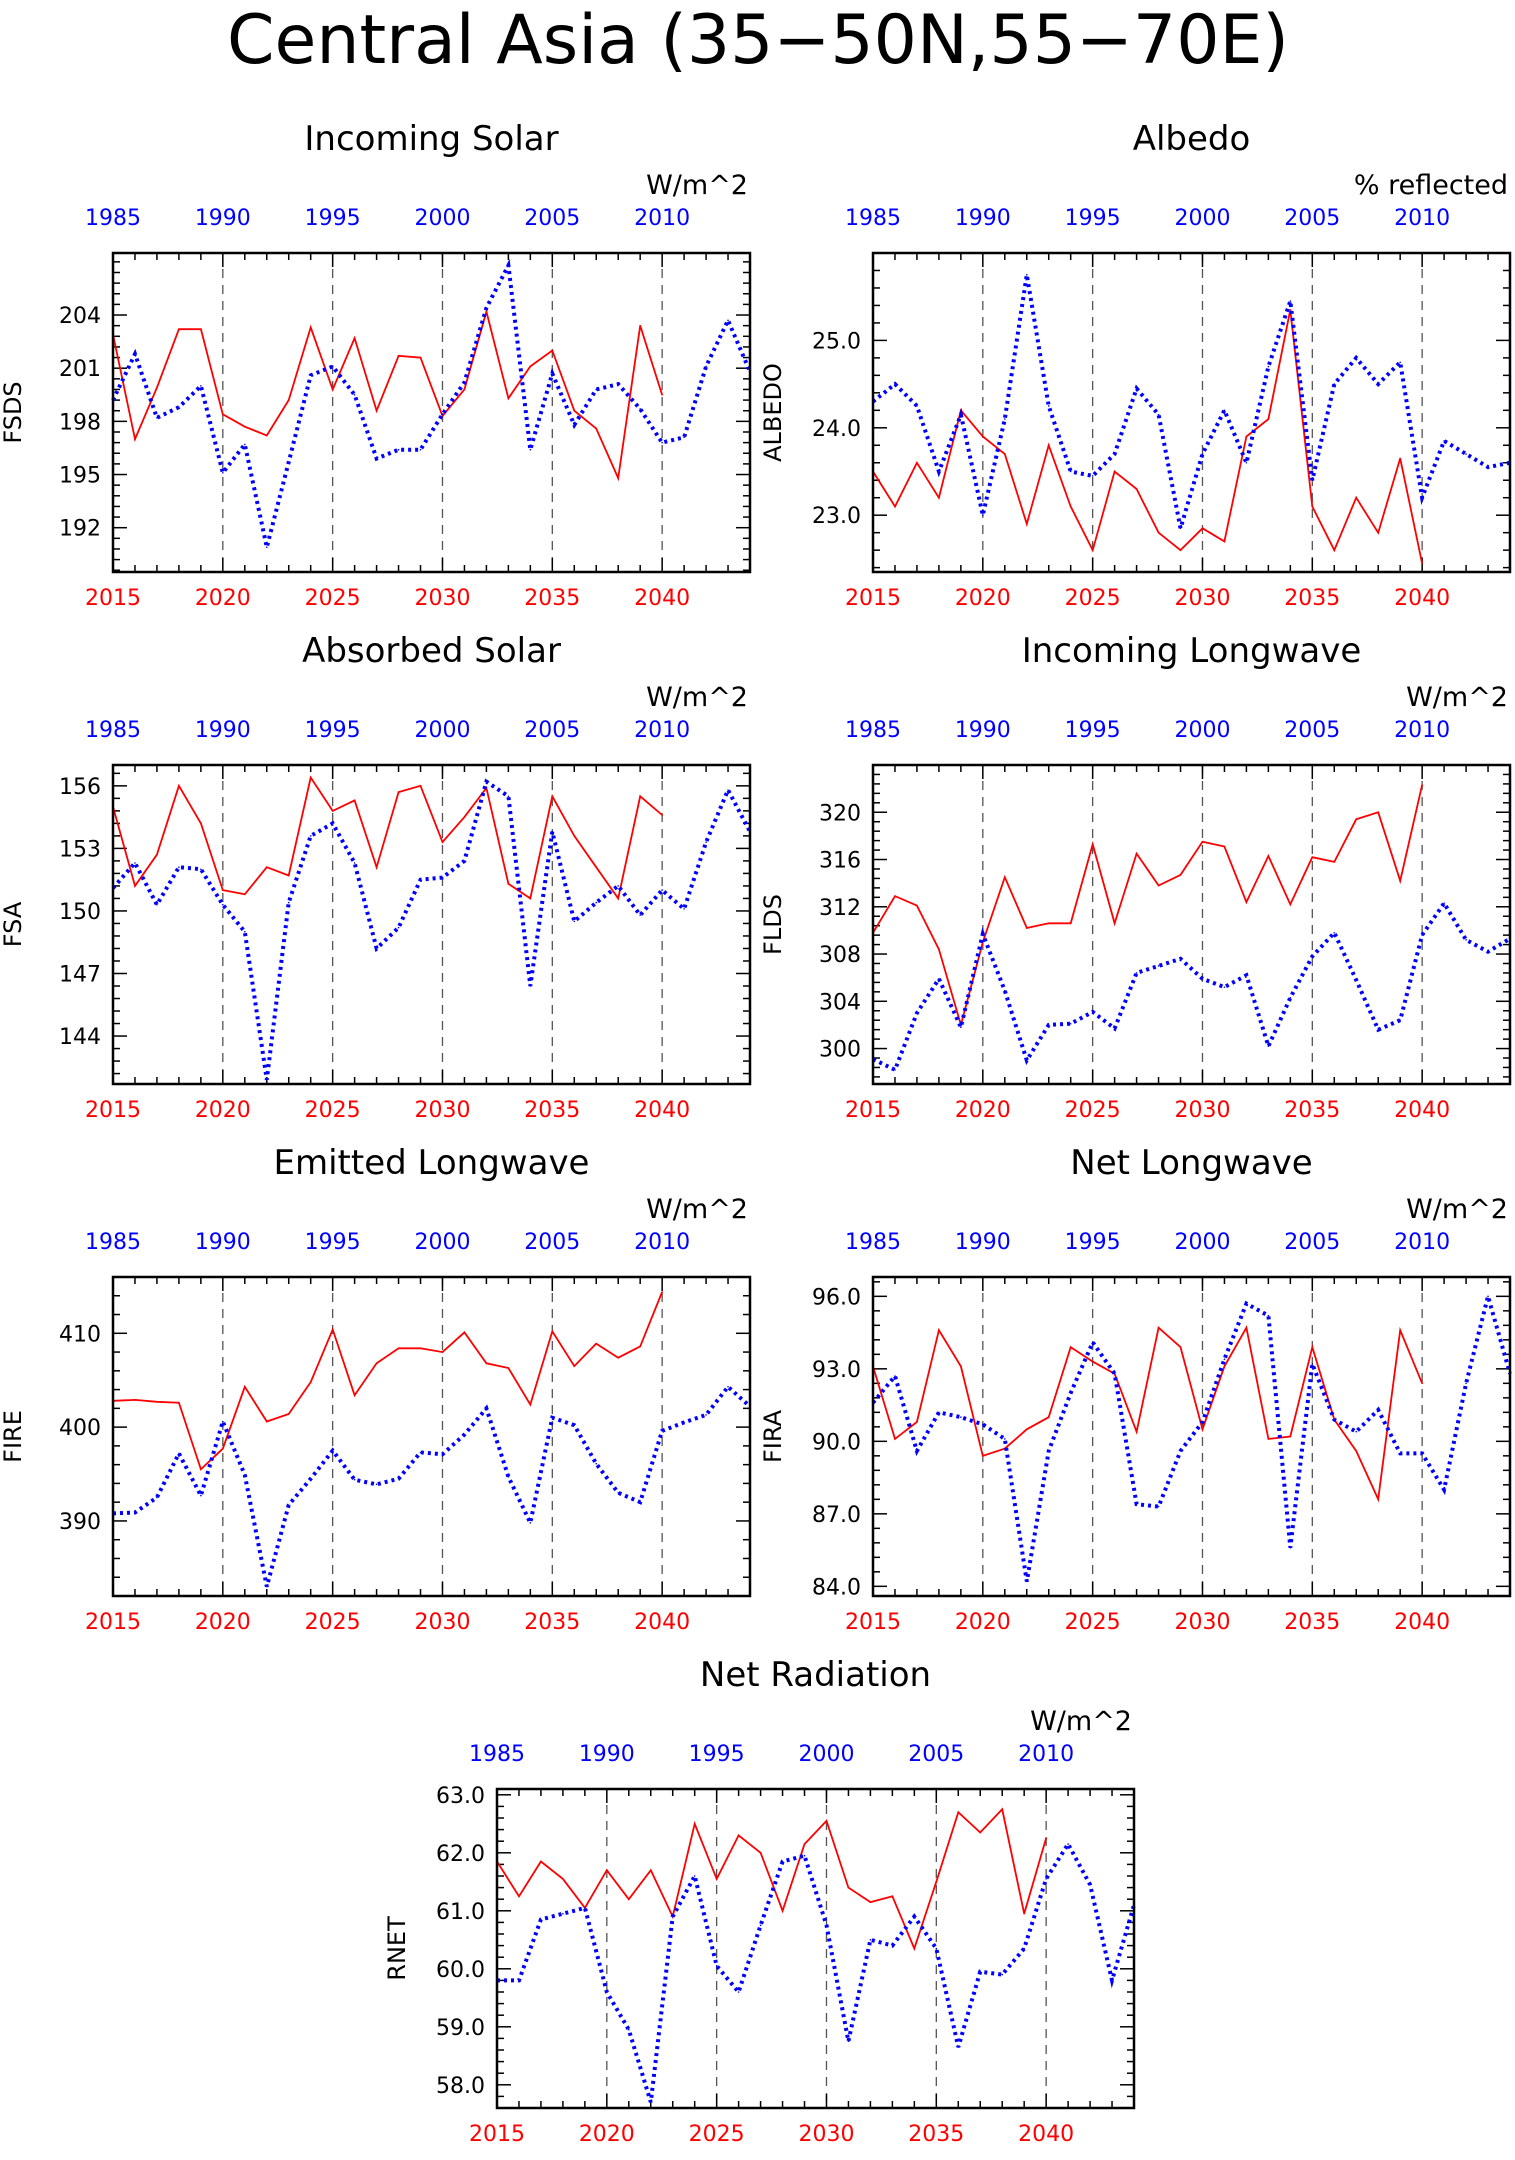  Describe the element at coordinates (460, 2028) in the screenshot. I see `y-tick-label: 59.0` at that location.